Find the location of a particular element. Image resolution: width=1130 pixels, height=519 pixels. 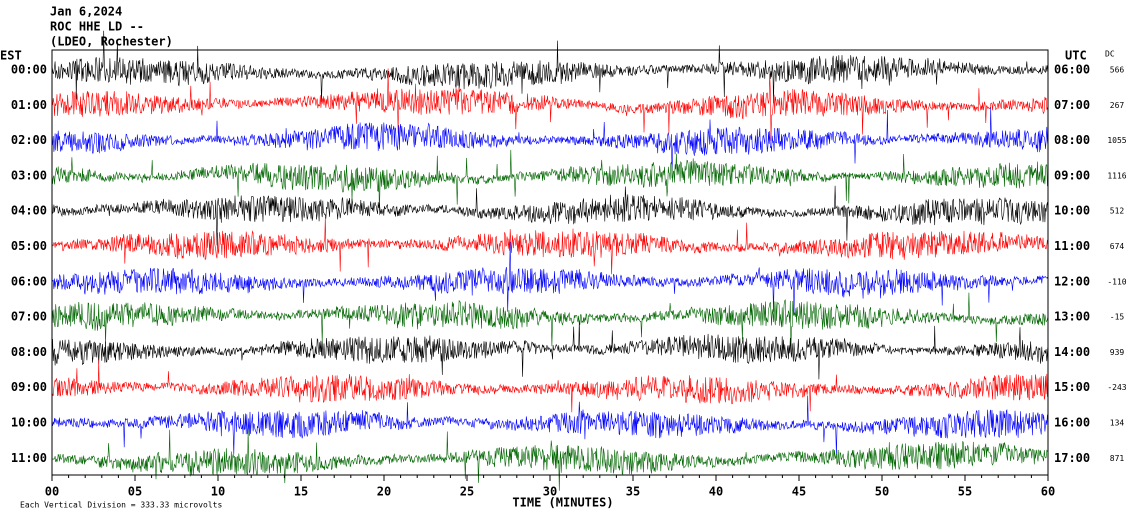

est-label: 01:00 is located at coordinates (29, 105).